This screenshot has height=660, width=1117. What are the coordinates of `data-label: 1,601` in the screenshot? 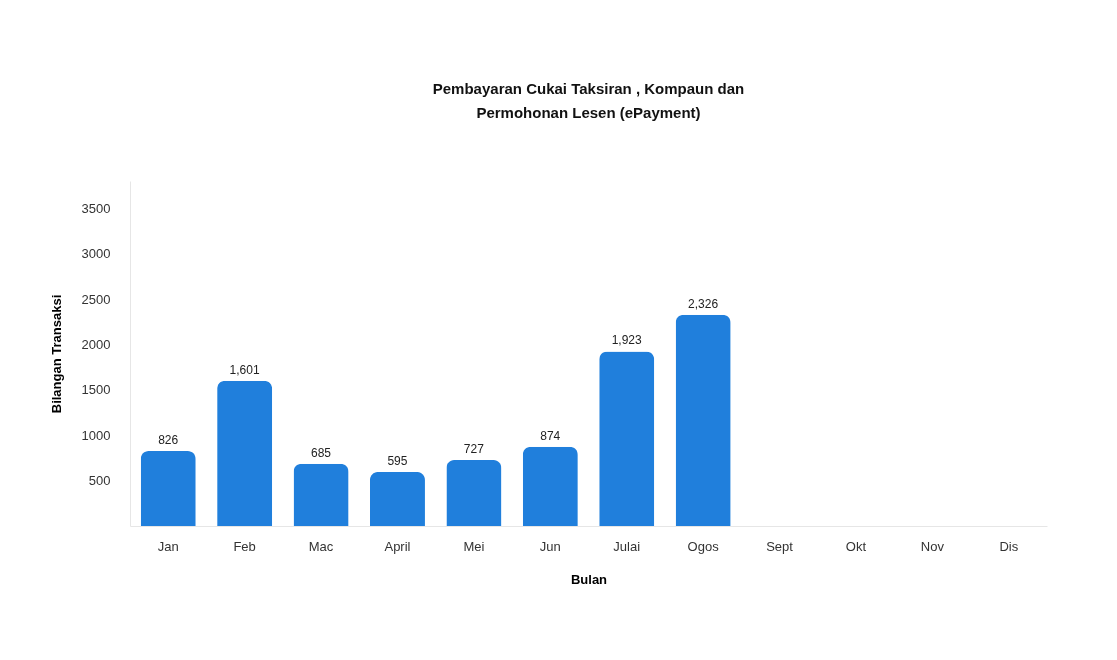 It's located at (244, 369).